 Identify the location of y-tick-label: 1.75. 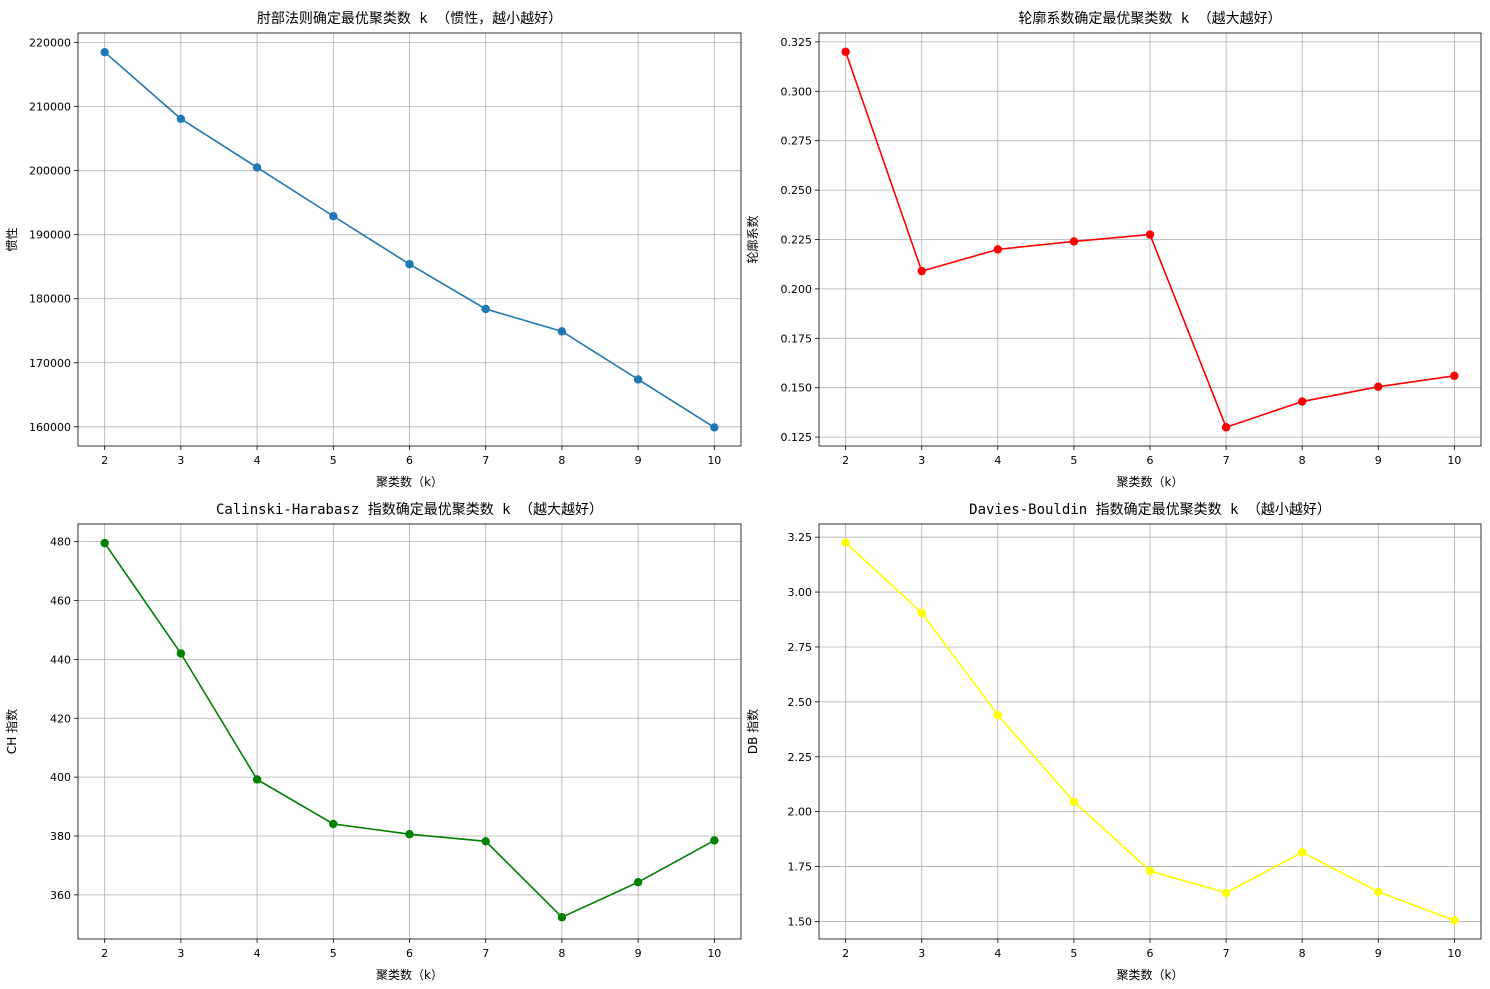
(800, 867).